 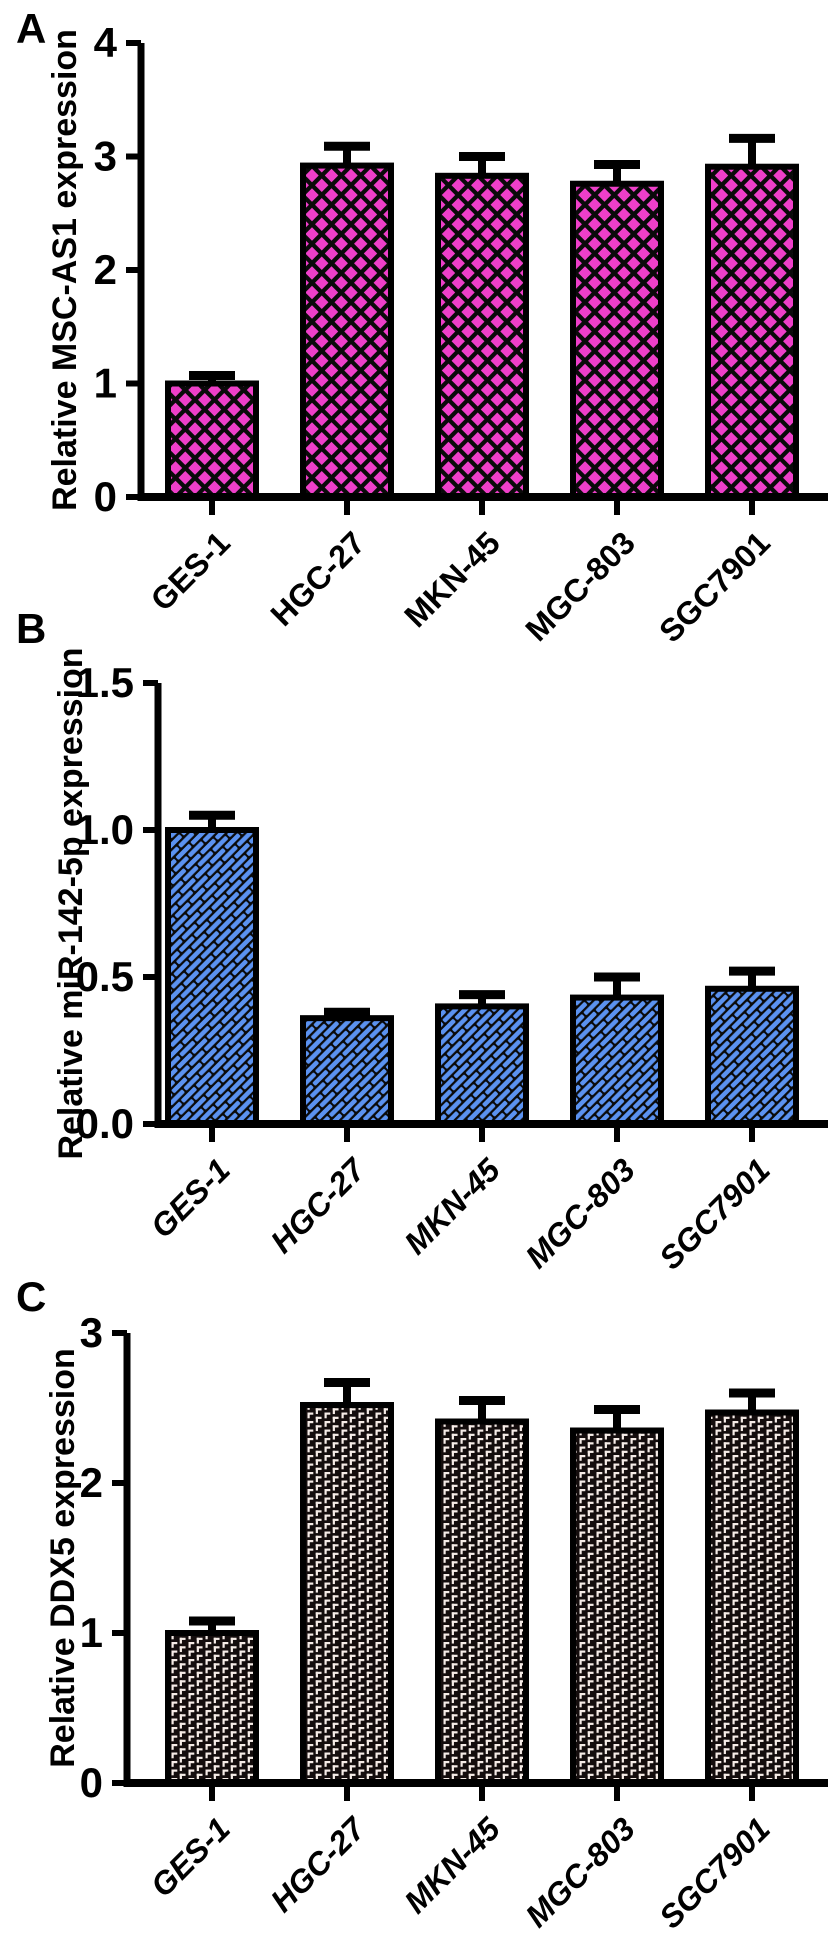 I want to click on panel-a-label: A, so click(x=31, y=28).